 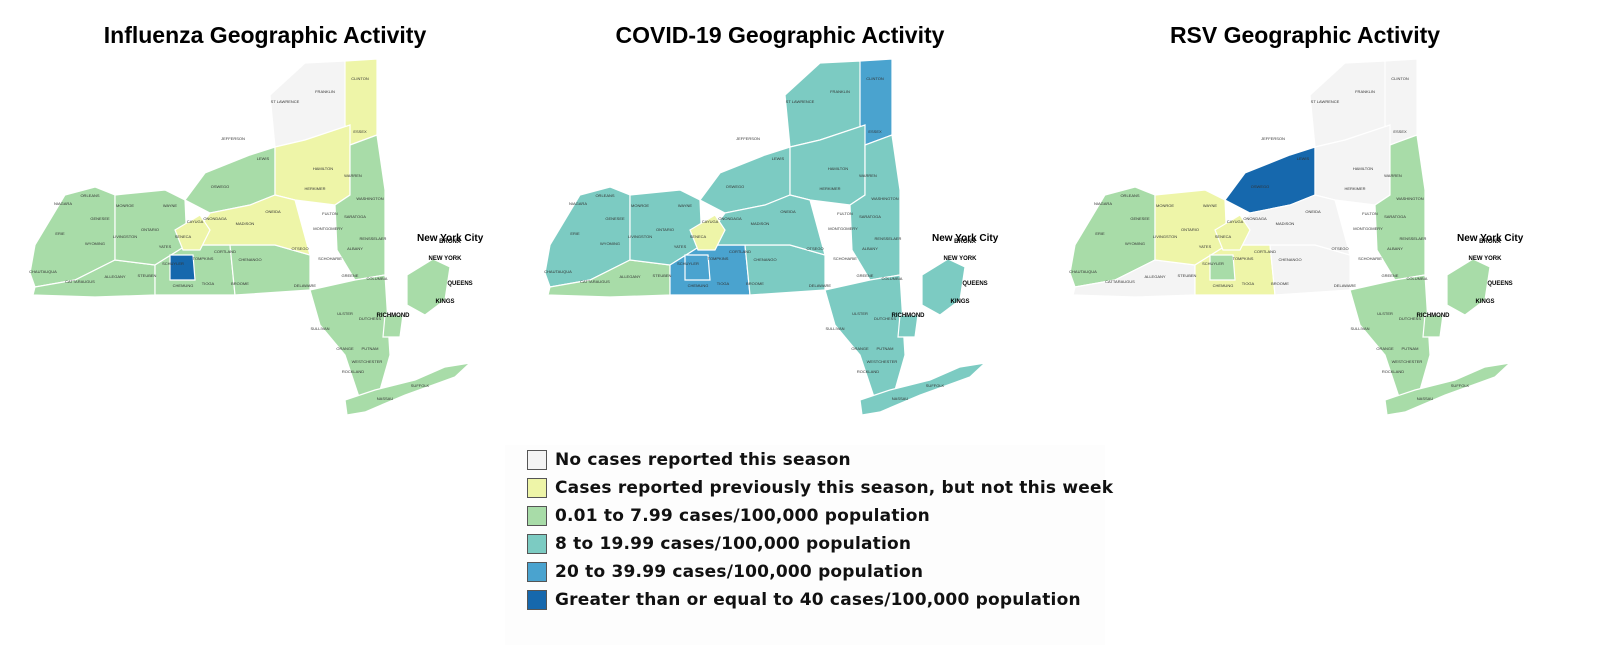 What do you see at coordinates (328, 228) in the screenshot?
I see `county-label: MONTGOMERY` at bounding box center [328, 228].